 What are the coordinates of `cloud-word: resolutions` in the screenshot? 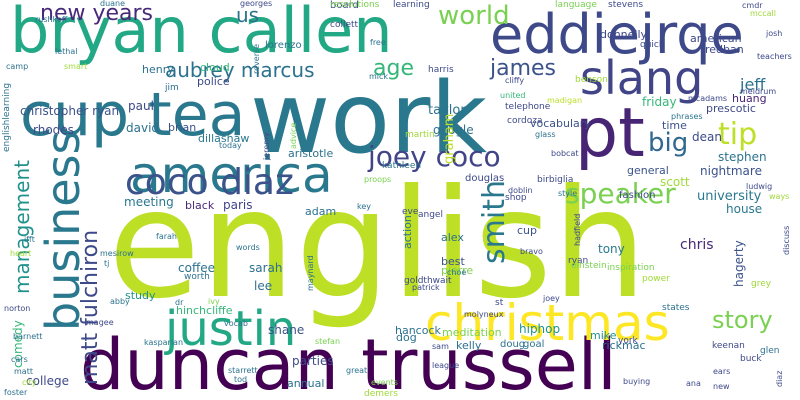 It's located at (355, 5).